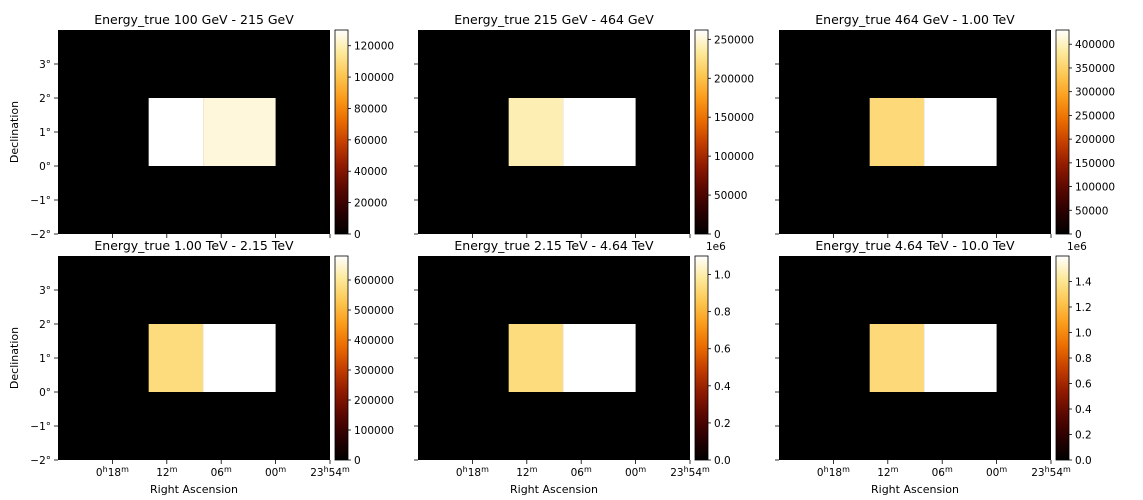  What do you see at coordinates (194, 19) in the screenshot?
I see `chart-title: Energy_true 100 GeV - 215 GeV` at bounding box center [194, 19].